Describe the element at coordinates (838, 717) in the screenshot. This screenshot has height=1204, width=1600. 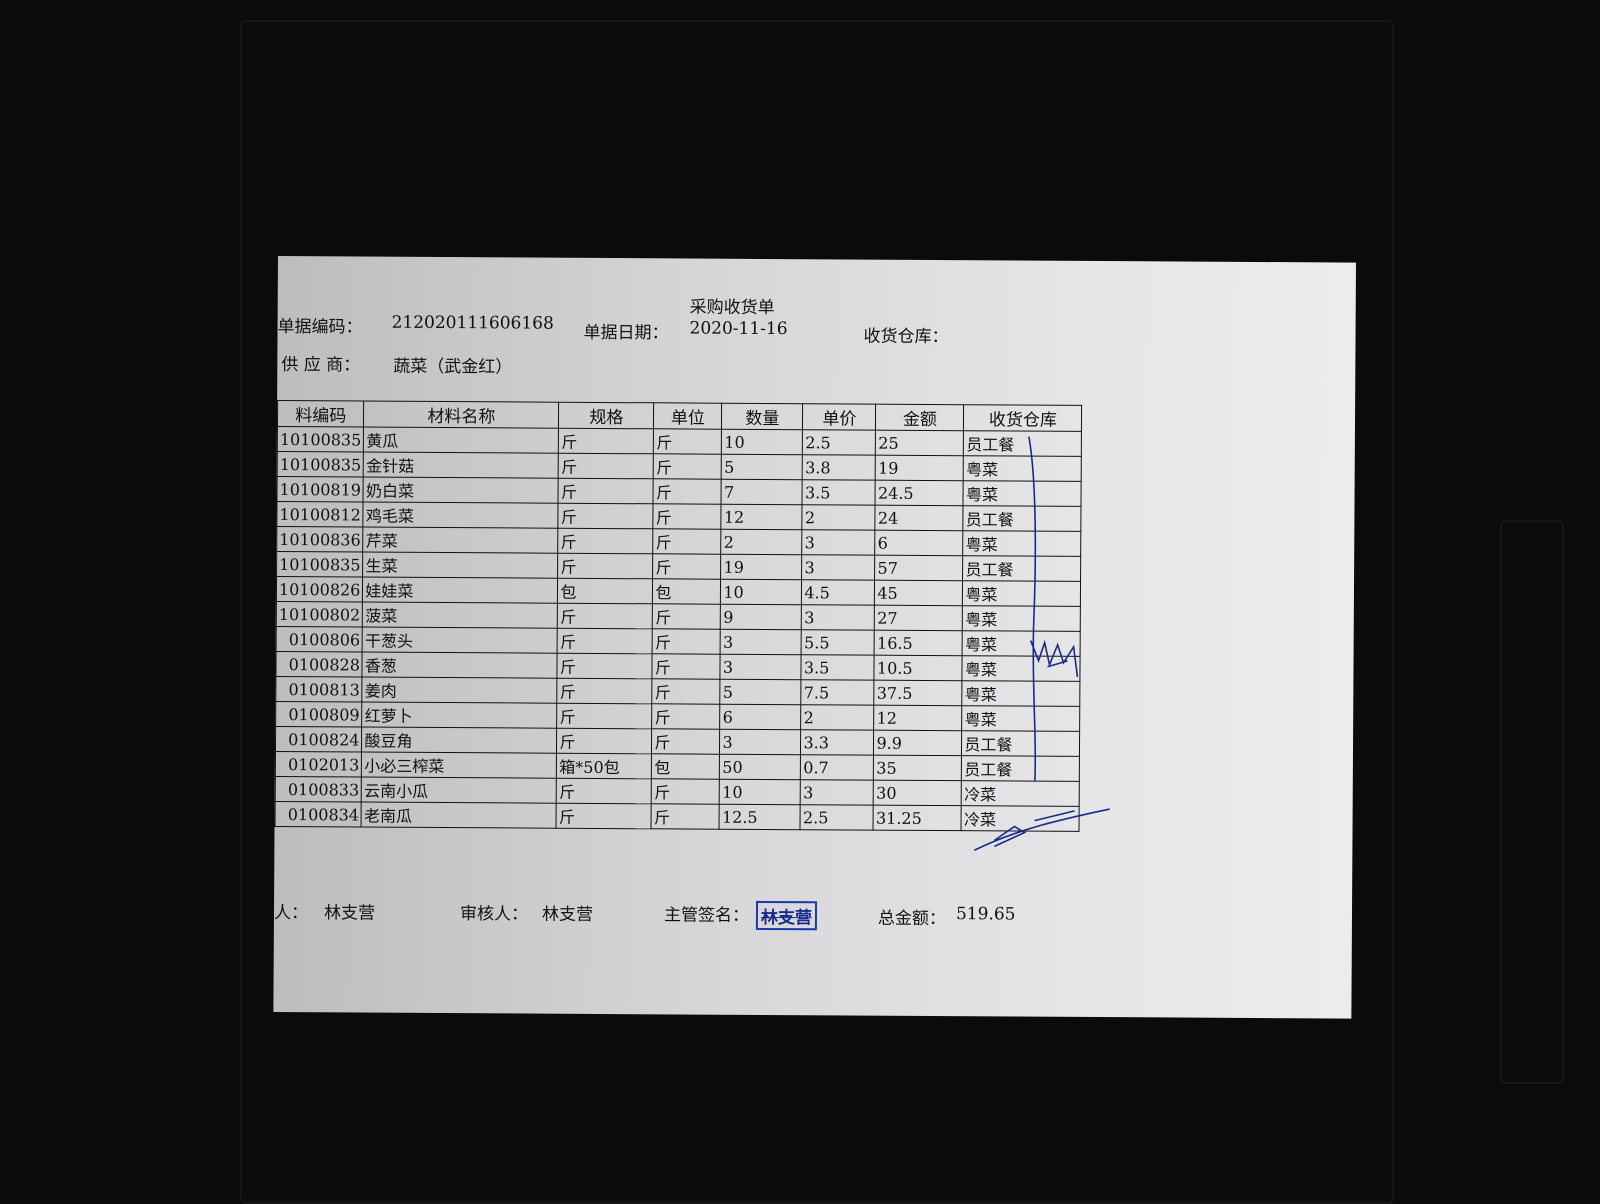
I see `table-cell: 2` at that location.